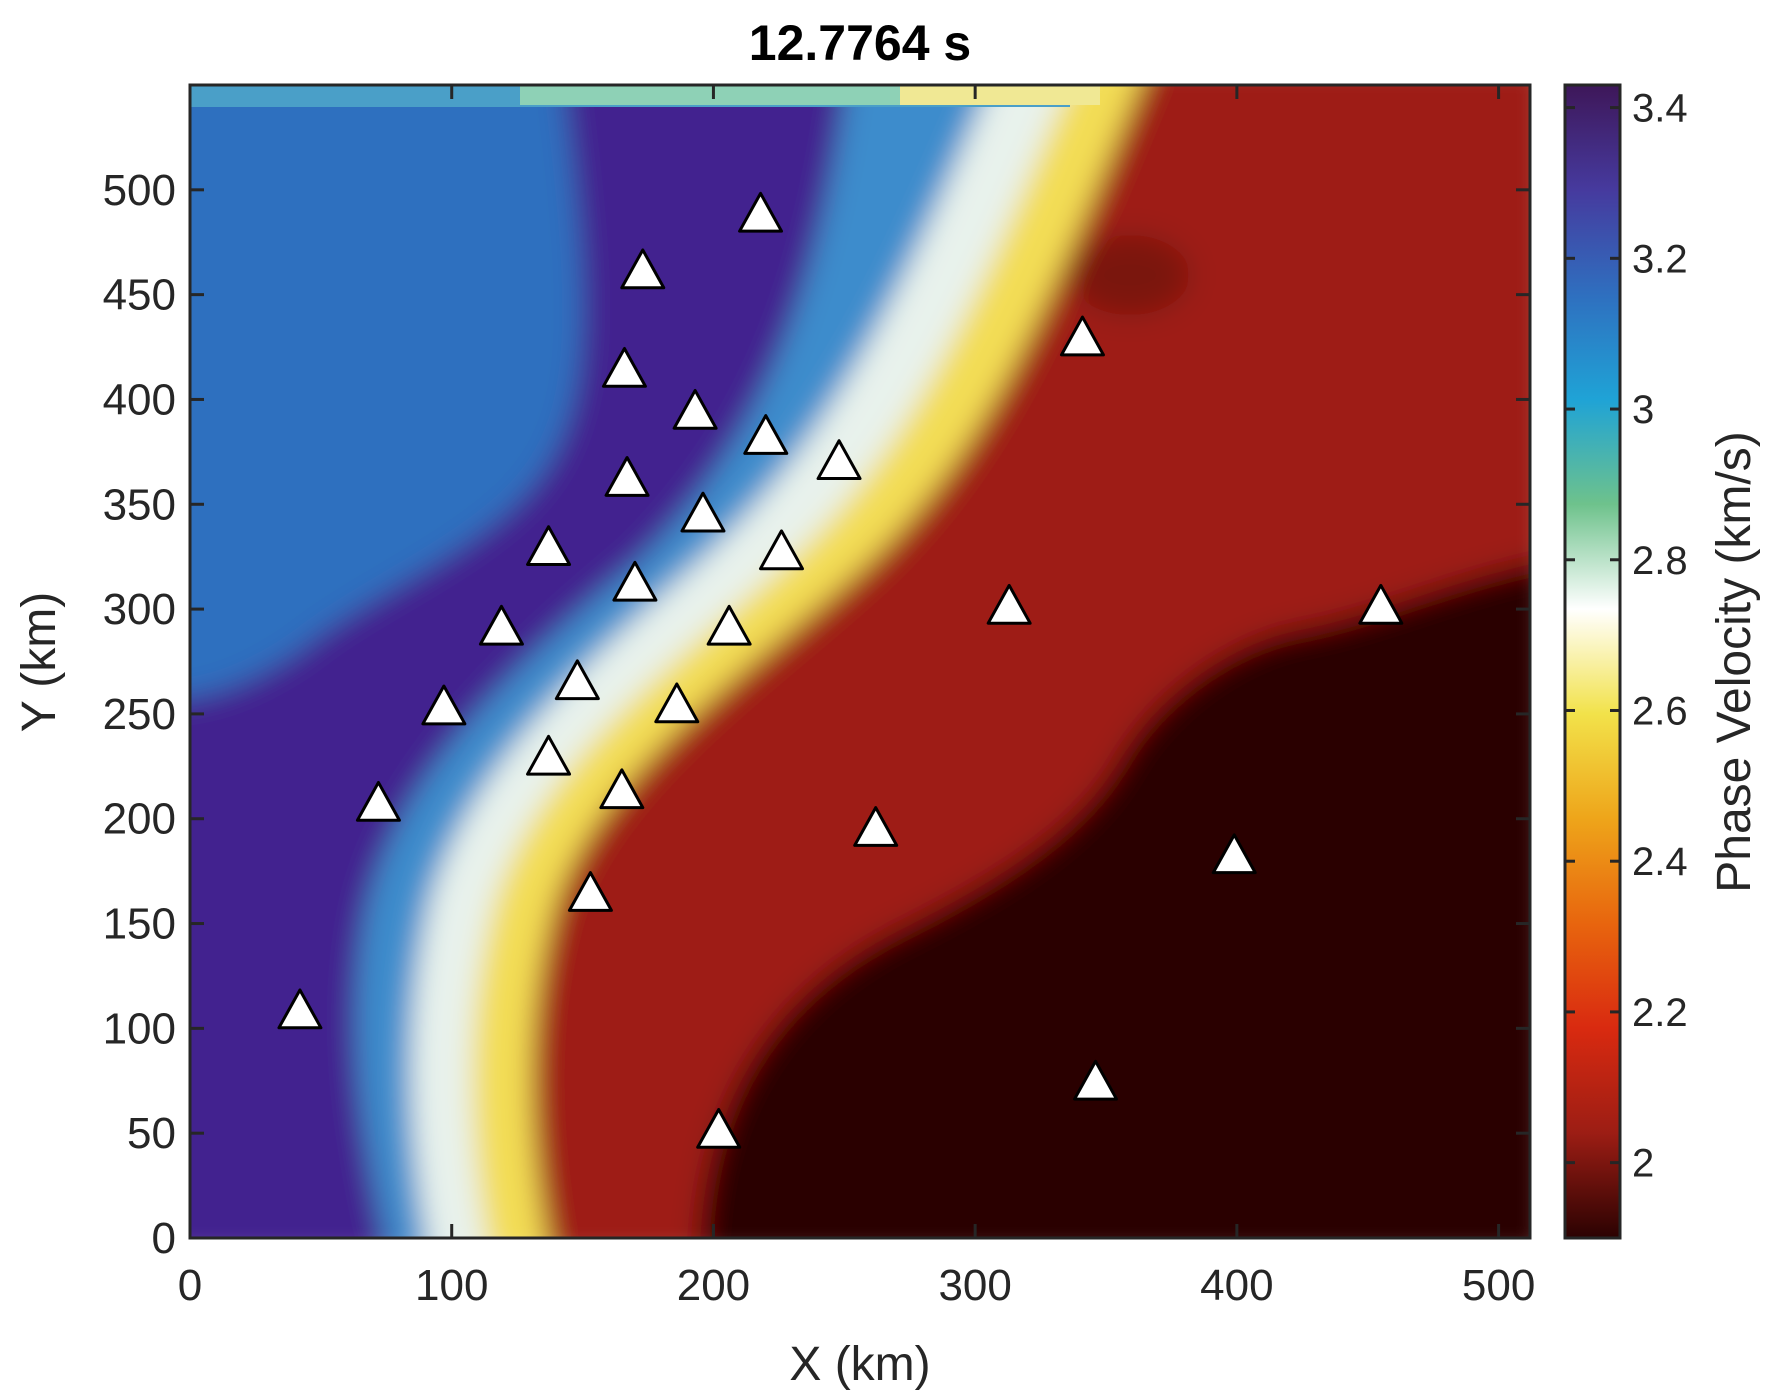 Image resolution: width=1790 pixels, height=1394 pixels. I want to click on x-tick-label: 400, so click(1236, 1285).